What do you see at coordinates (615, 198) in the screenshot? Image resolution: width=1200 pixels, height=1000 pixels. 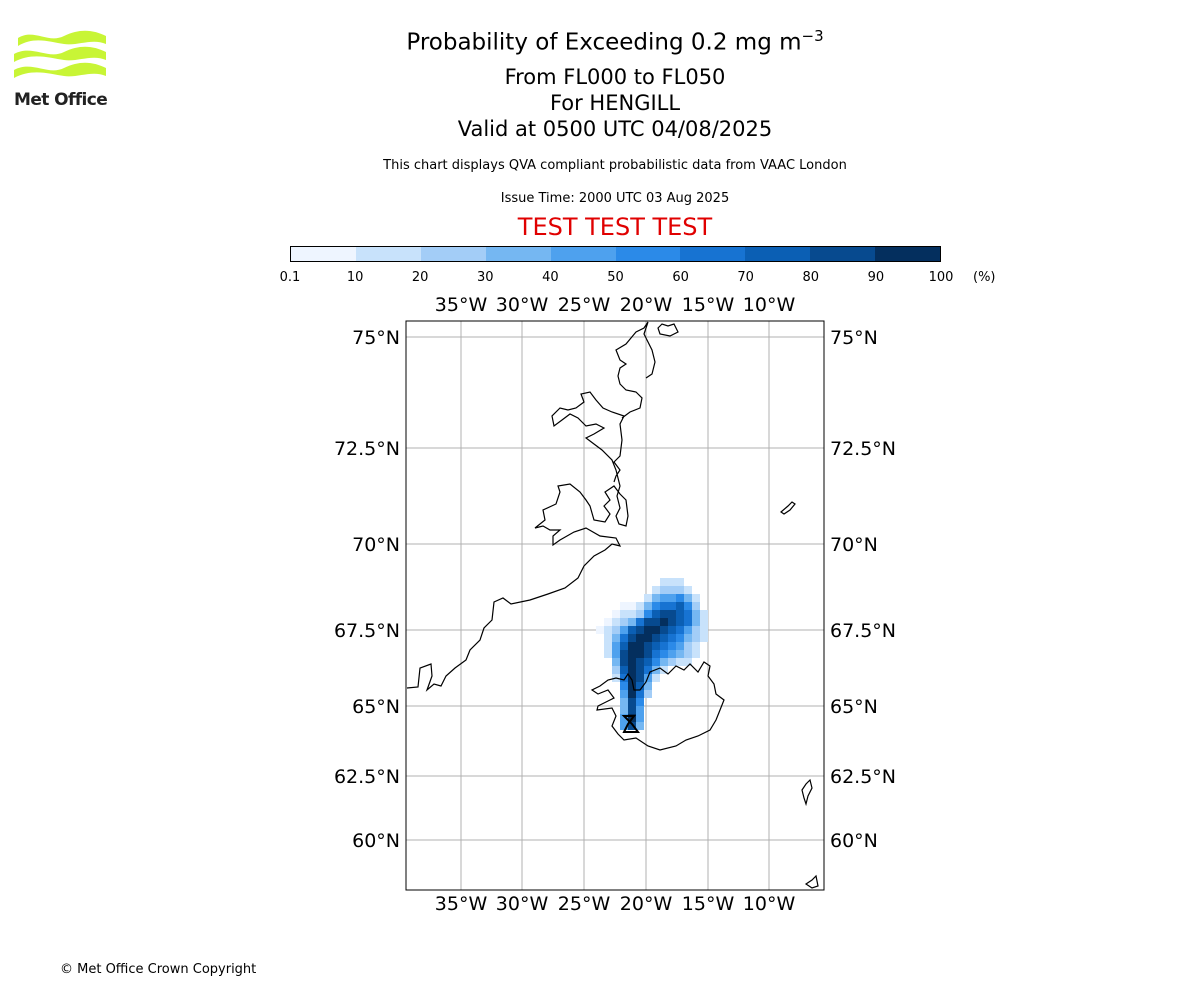 I see `issue-time: Issue Time: 2000 UTC 03 Aug 2025` at bounding box center [615, 198].